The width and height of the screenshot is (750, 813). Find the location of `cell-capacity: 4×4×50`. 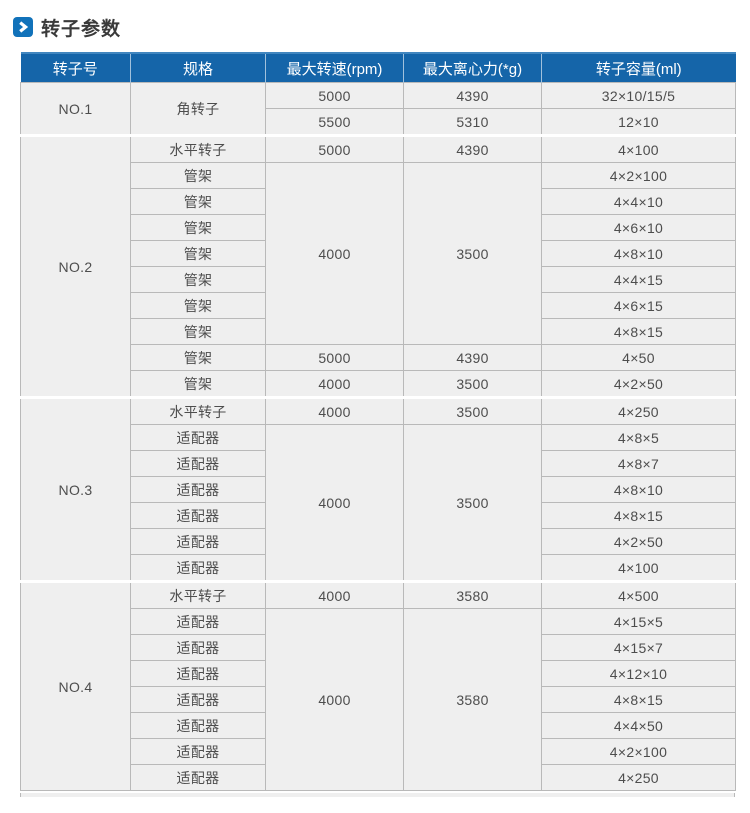

cell-capacity: 4×4×50 is located at coordinates (638, 725).